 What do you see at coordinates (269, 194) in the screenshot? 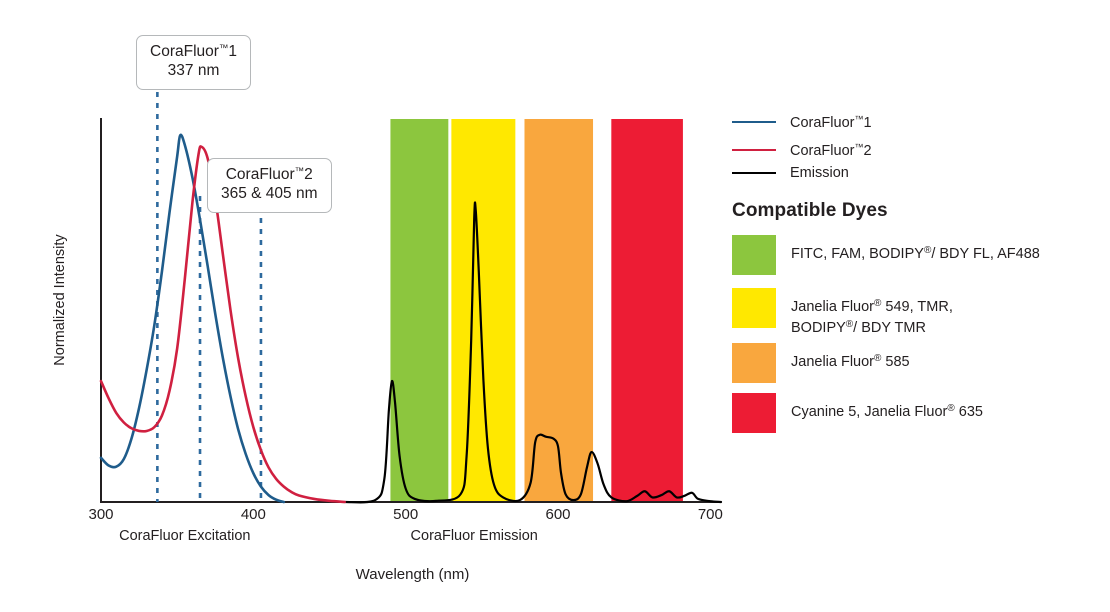
I see `callout-cf2-value: 365 & 405 nm` at bounding box center [269, 194].